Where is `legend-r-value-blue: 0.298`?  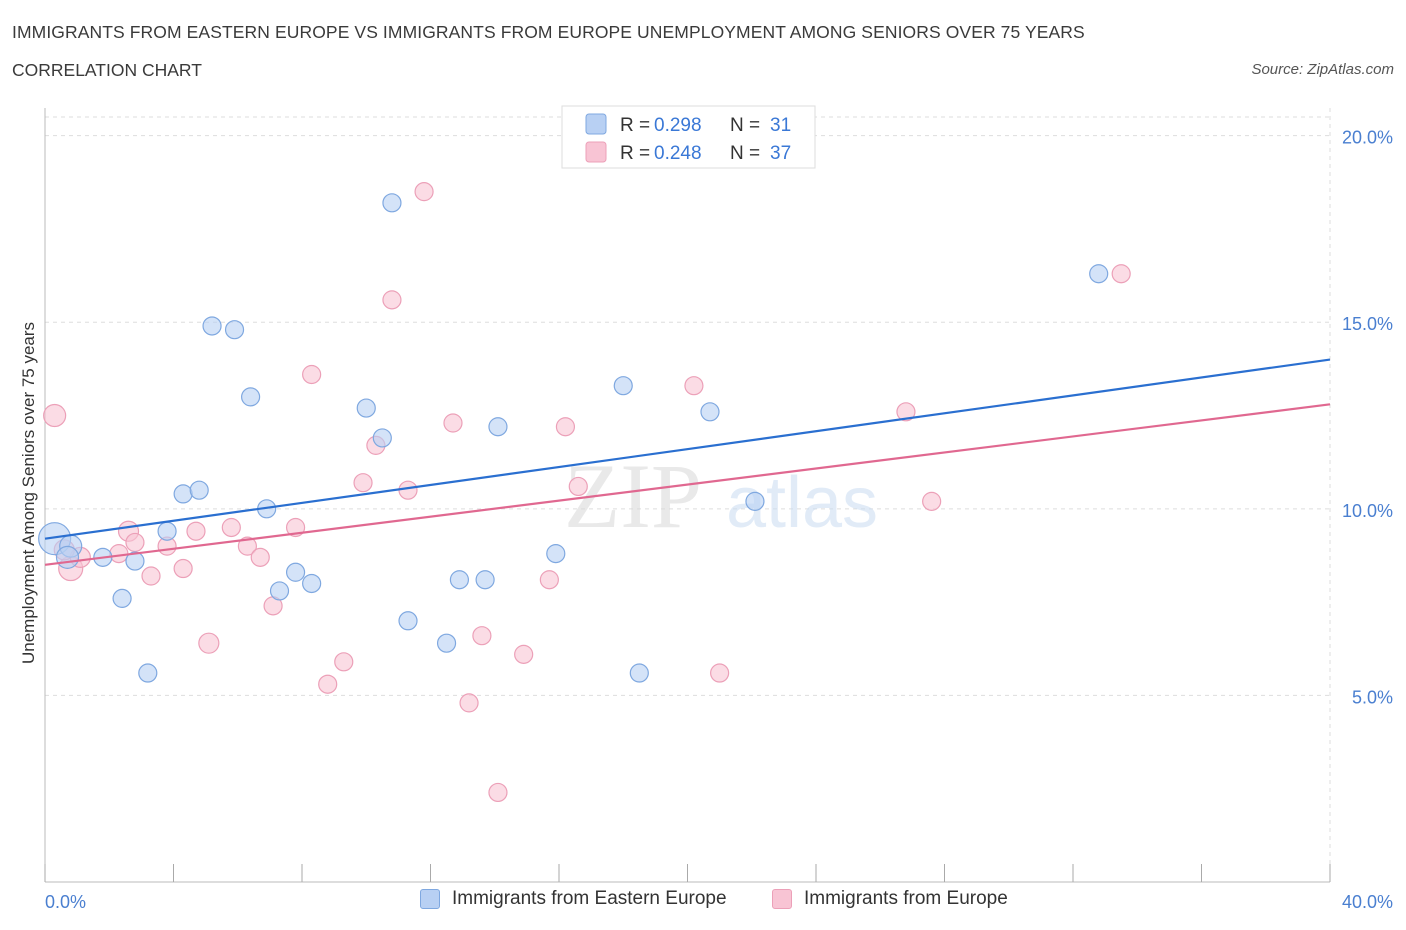 legend-r-value-blue: 0.298 is located at coordinates (678, 125).